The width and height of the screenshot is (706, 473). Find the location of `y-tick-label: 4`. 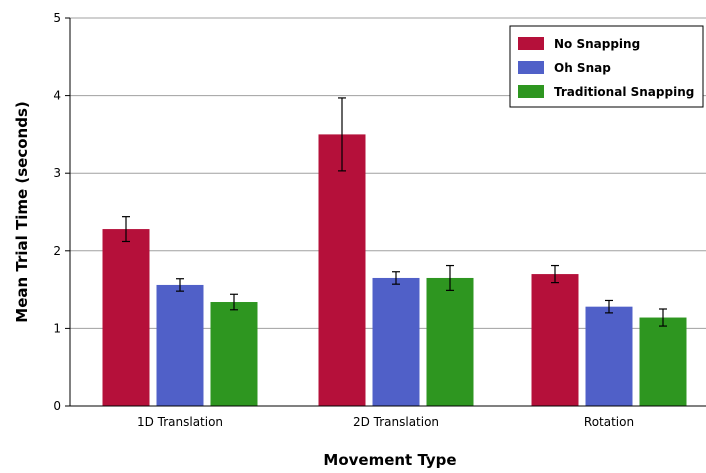

y-tick-label: 4 is located at coordinates (57, 96).